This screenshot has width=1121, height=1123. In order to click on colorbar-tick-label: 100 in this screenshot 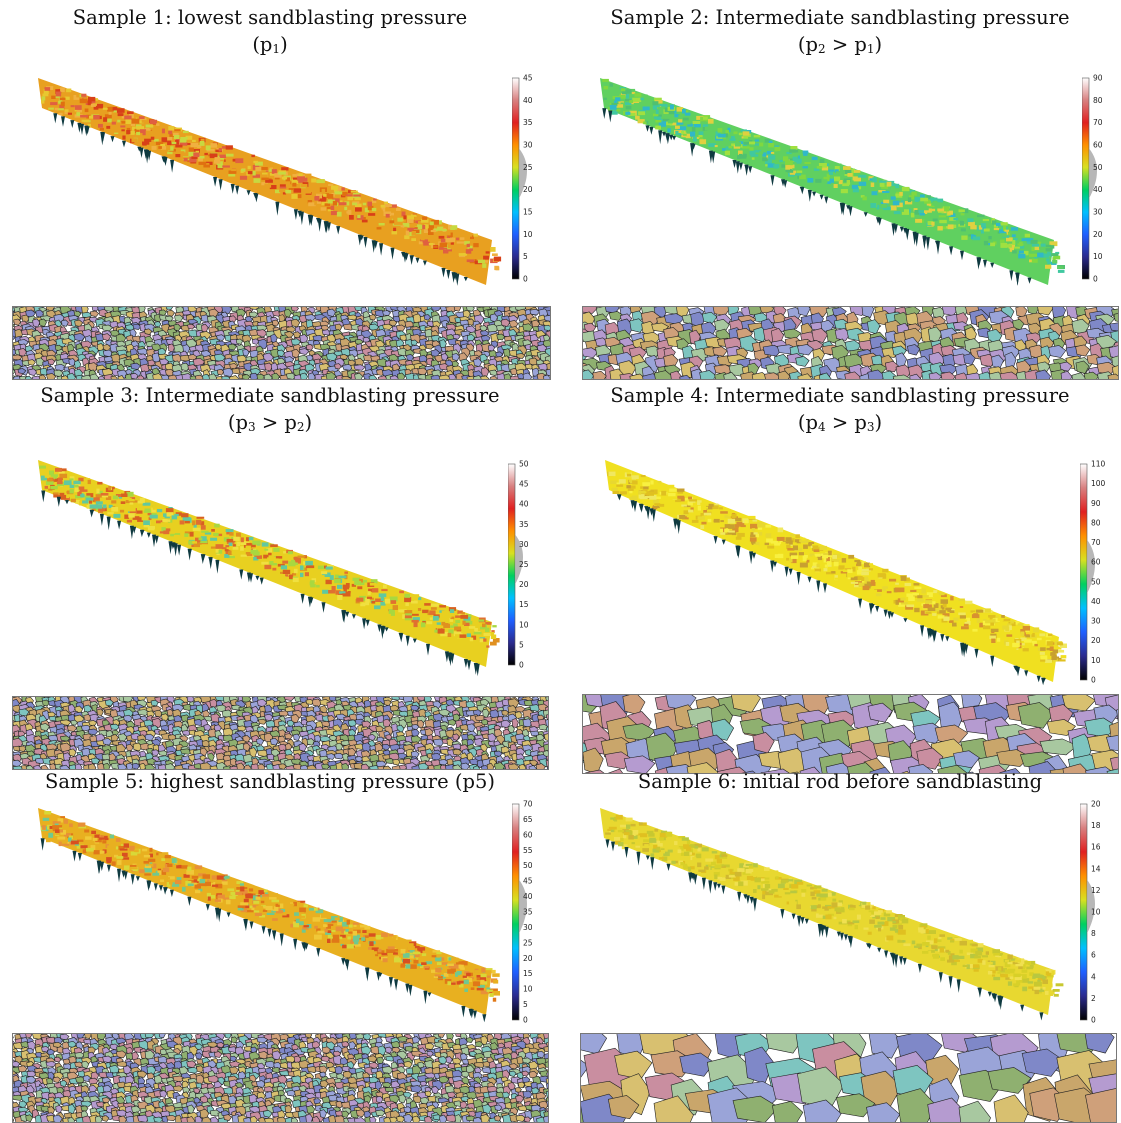, I will do `click(1098, 483)`.